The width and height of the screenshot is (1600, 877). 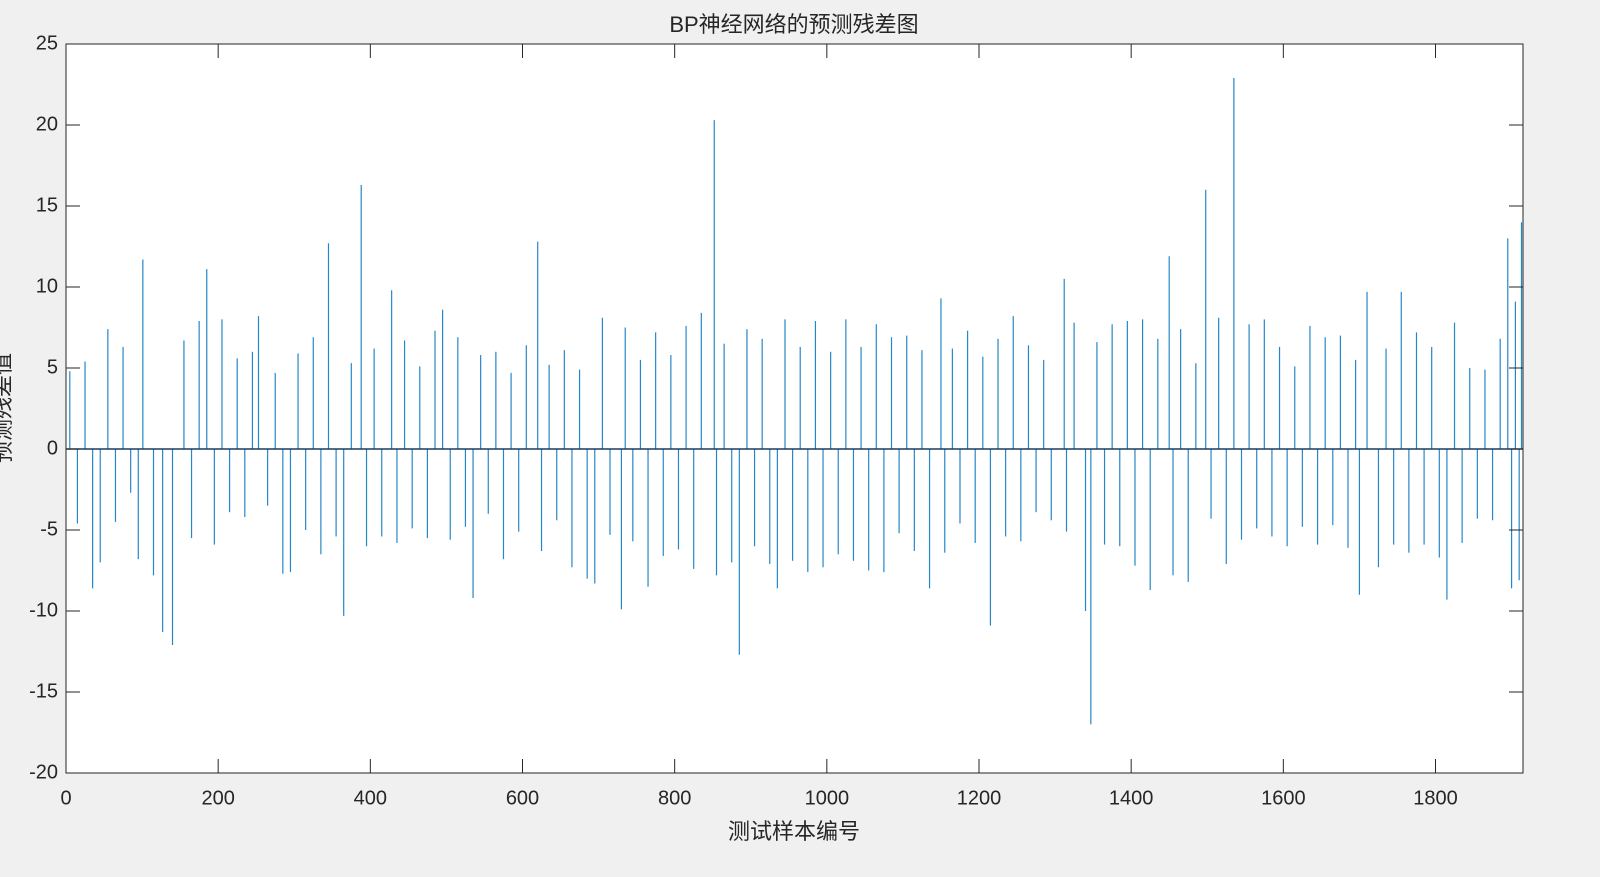 What do you see at coordinates (43, 610) in the screenshot?
I see `y-tick-label: -10` at bounding box center [43, 610].